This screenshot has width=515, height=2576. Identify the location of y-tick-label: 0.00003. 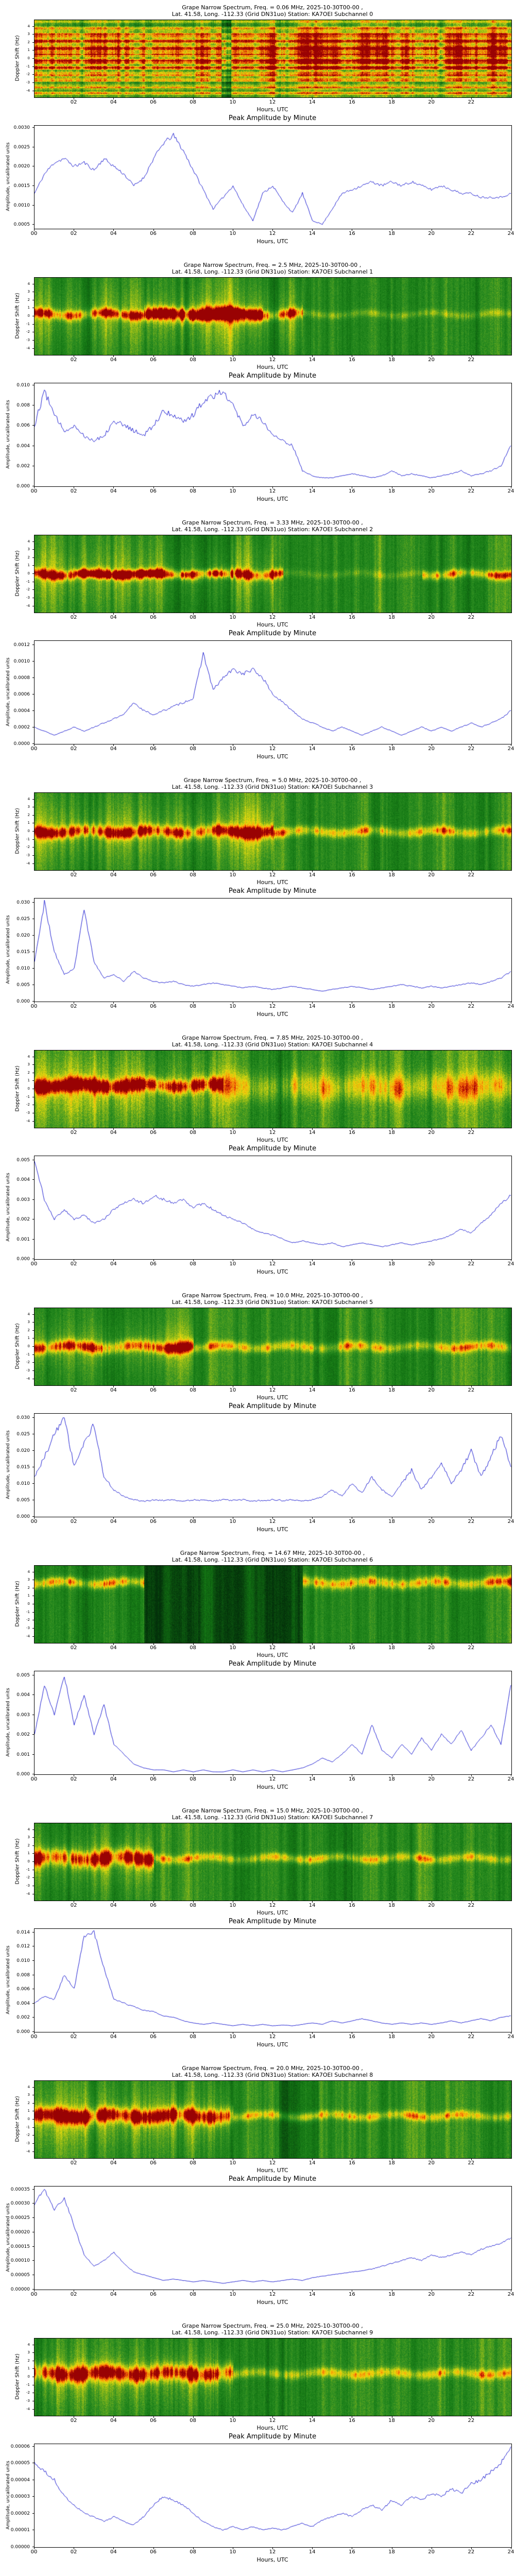
(20, 2497).